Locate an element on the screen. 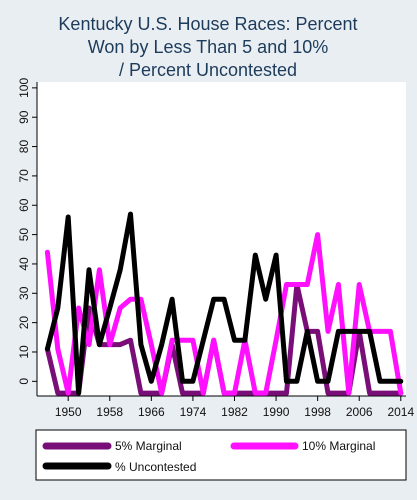 The width and height of the screenshot is (417, 500). chart-title-line-1: Kentucky U.S. House Races: Percent is located at coordinates (207, 24).